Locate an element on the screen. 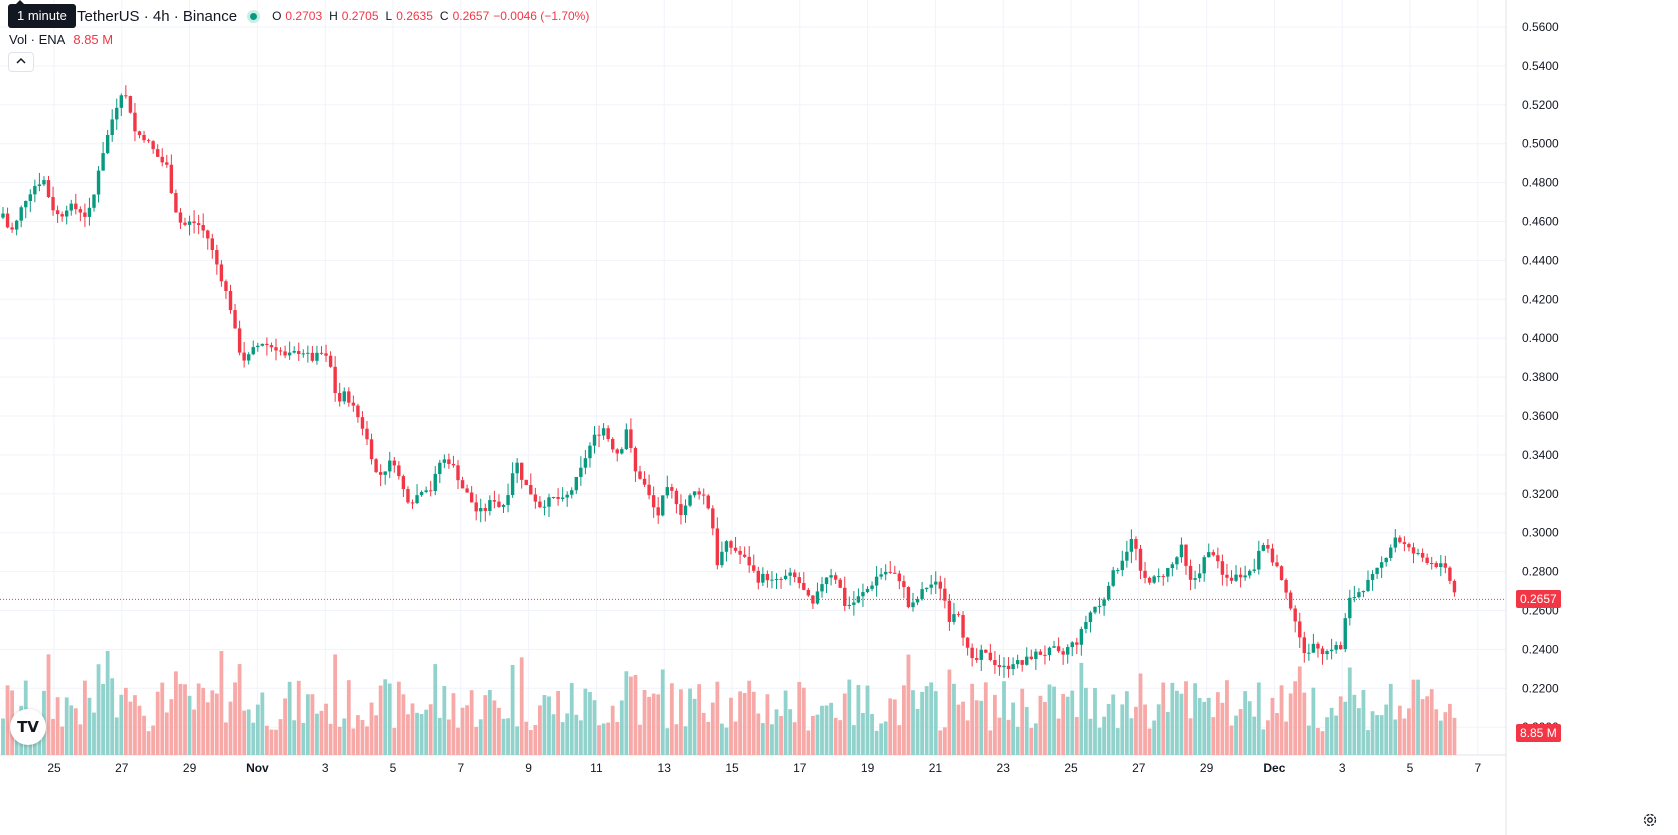 This screenshot has width=1678, height=835. last-price-tag: 0.2657 is located at coordinates (1538, 599).